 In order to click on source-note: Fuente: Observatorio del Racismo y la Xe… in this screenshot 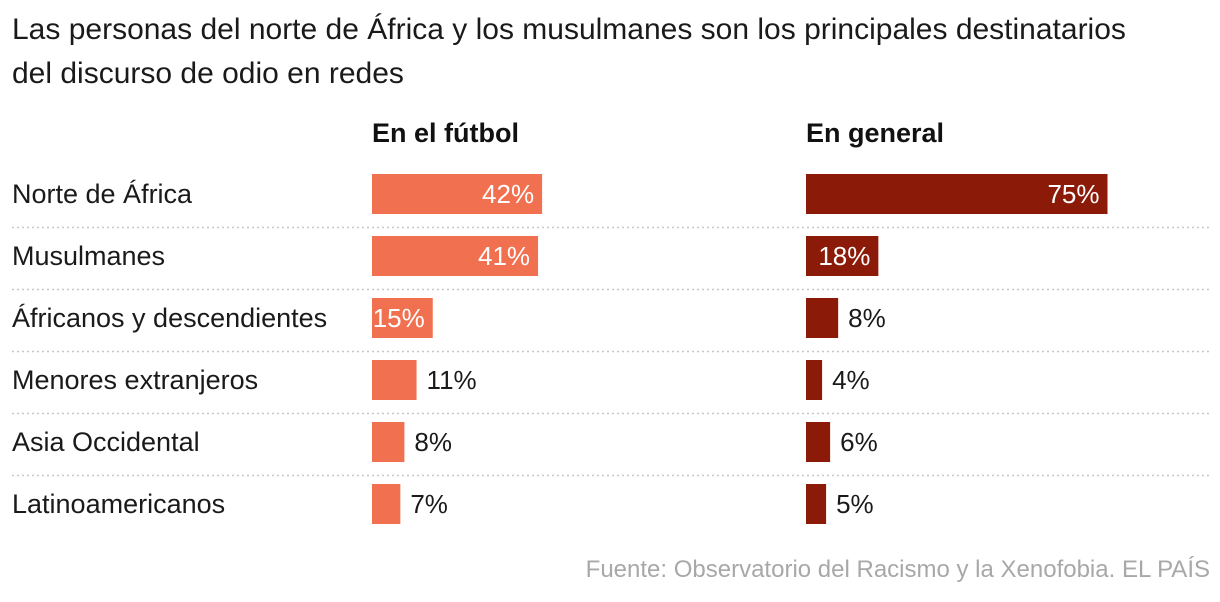, I will do `click(897, 569)`.